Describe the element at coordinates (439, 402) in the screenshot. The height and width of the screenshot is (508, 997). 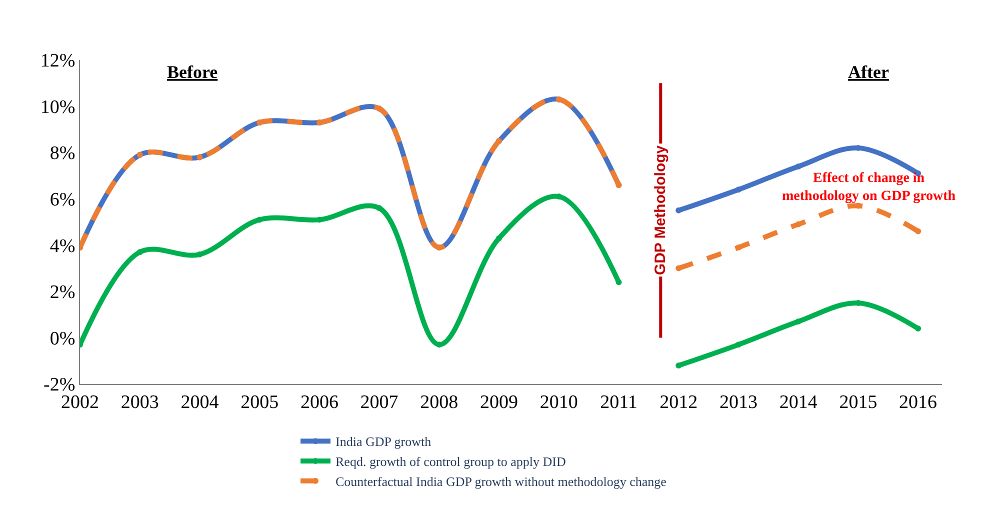
I see `x-tick-label: 2008` at that location.